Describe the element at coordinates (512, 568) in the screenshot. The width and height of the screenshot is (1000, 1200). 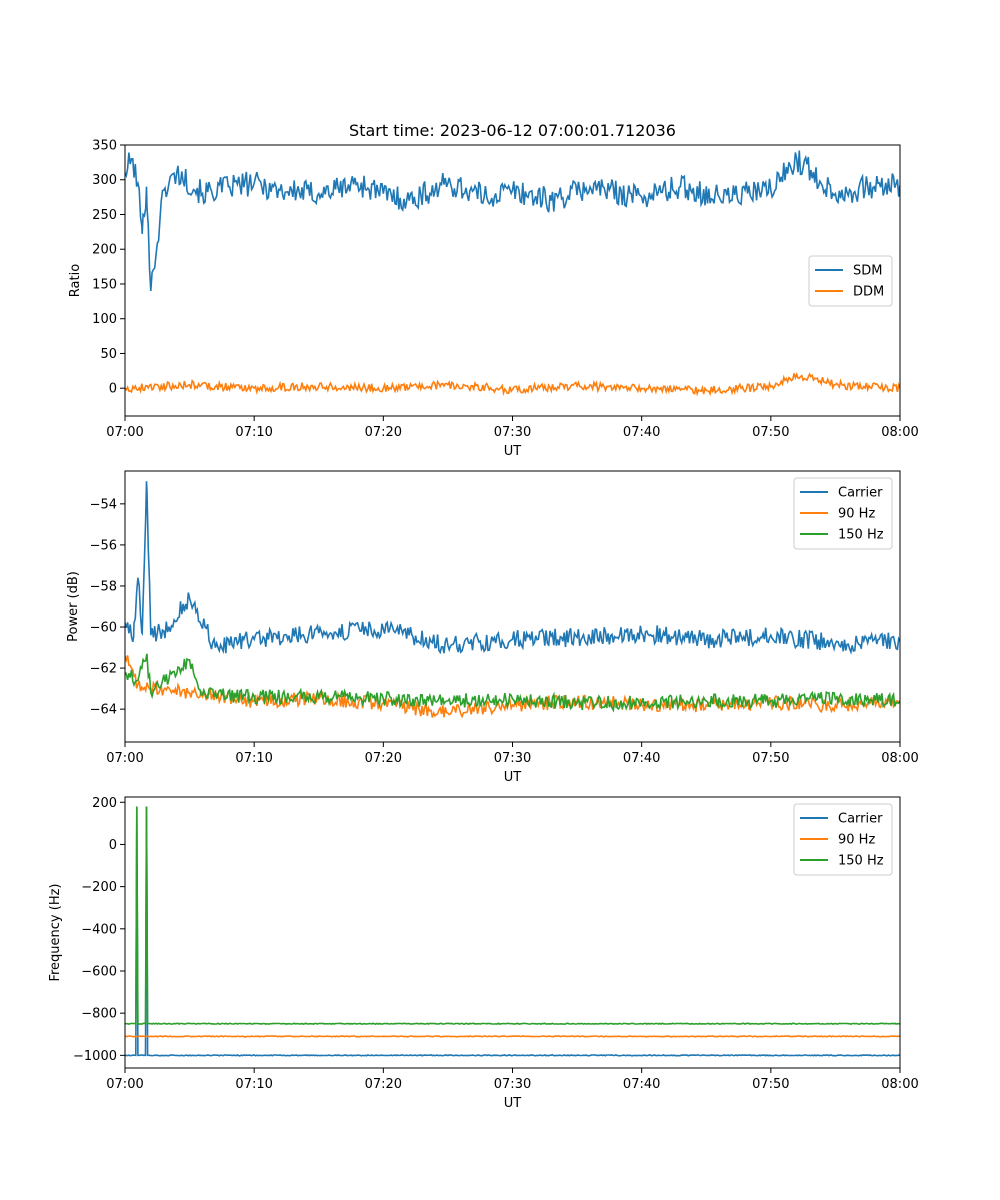
I see `series-line-carrier` at that location.